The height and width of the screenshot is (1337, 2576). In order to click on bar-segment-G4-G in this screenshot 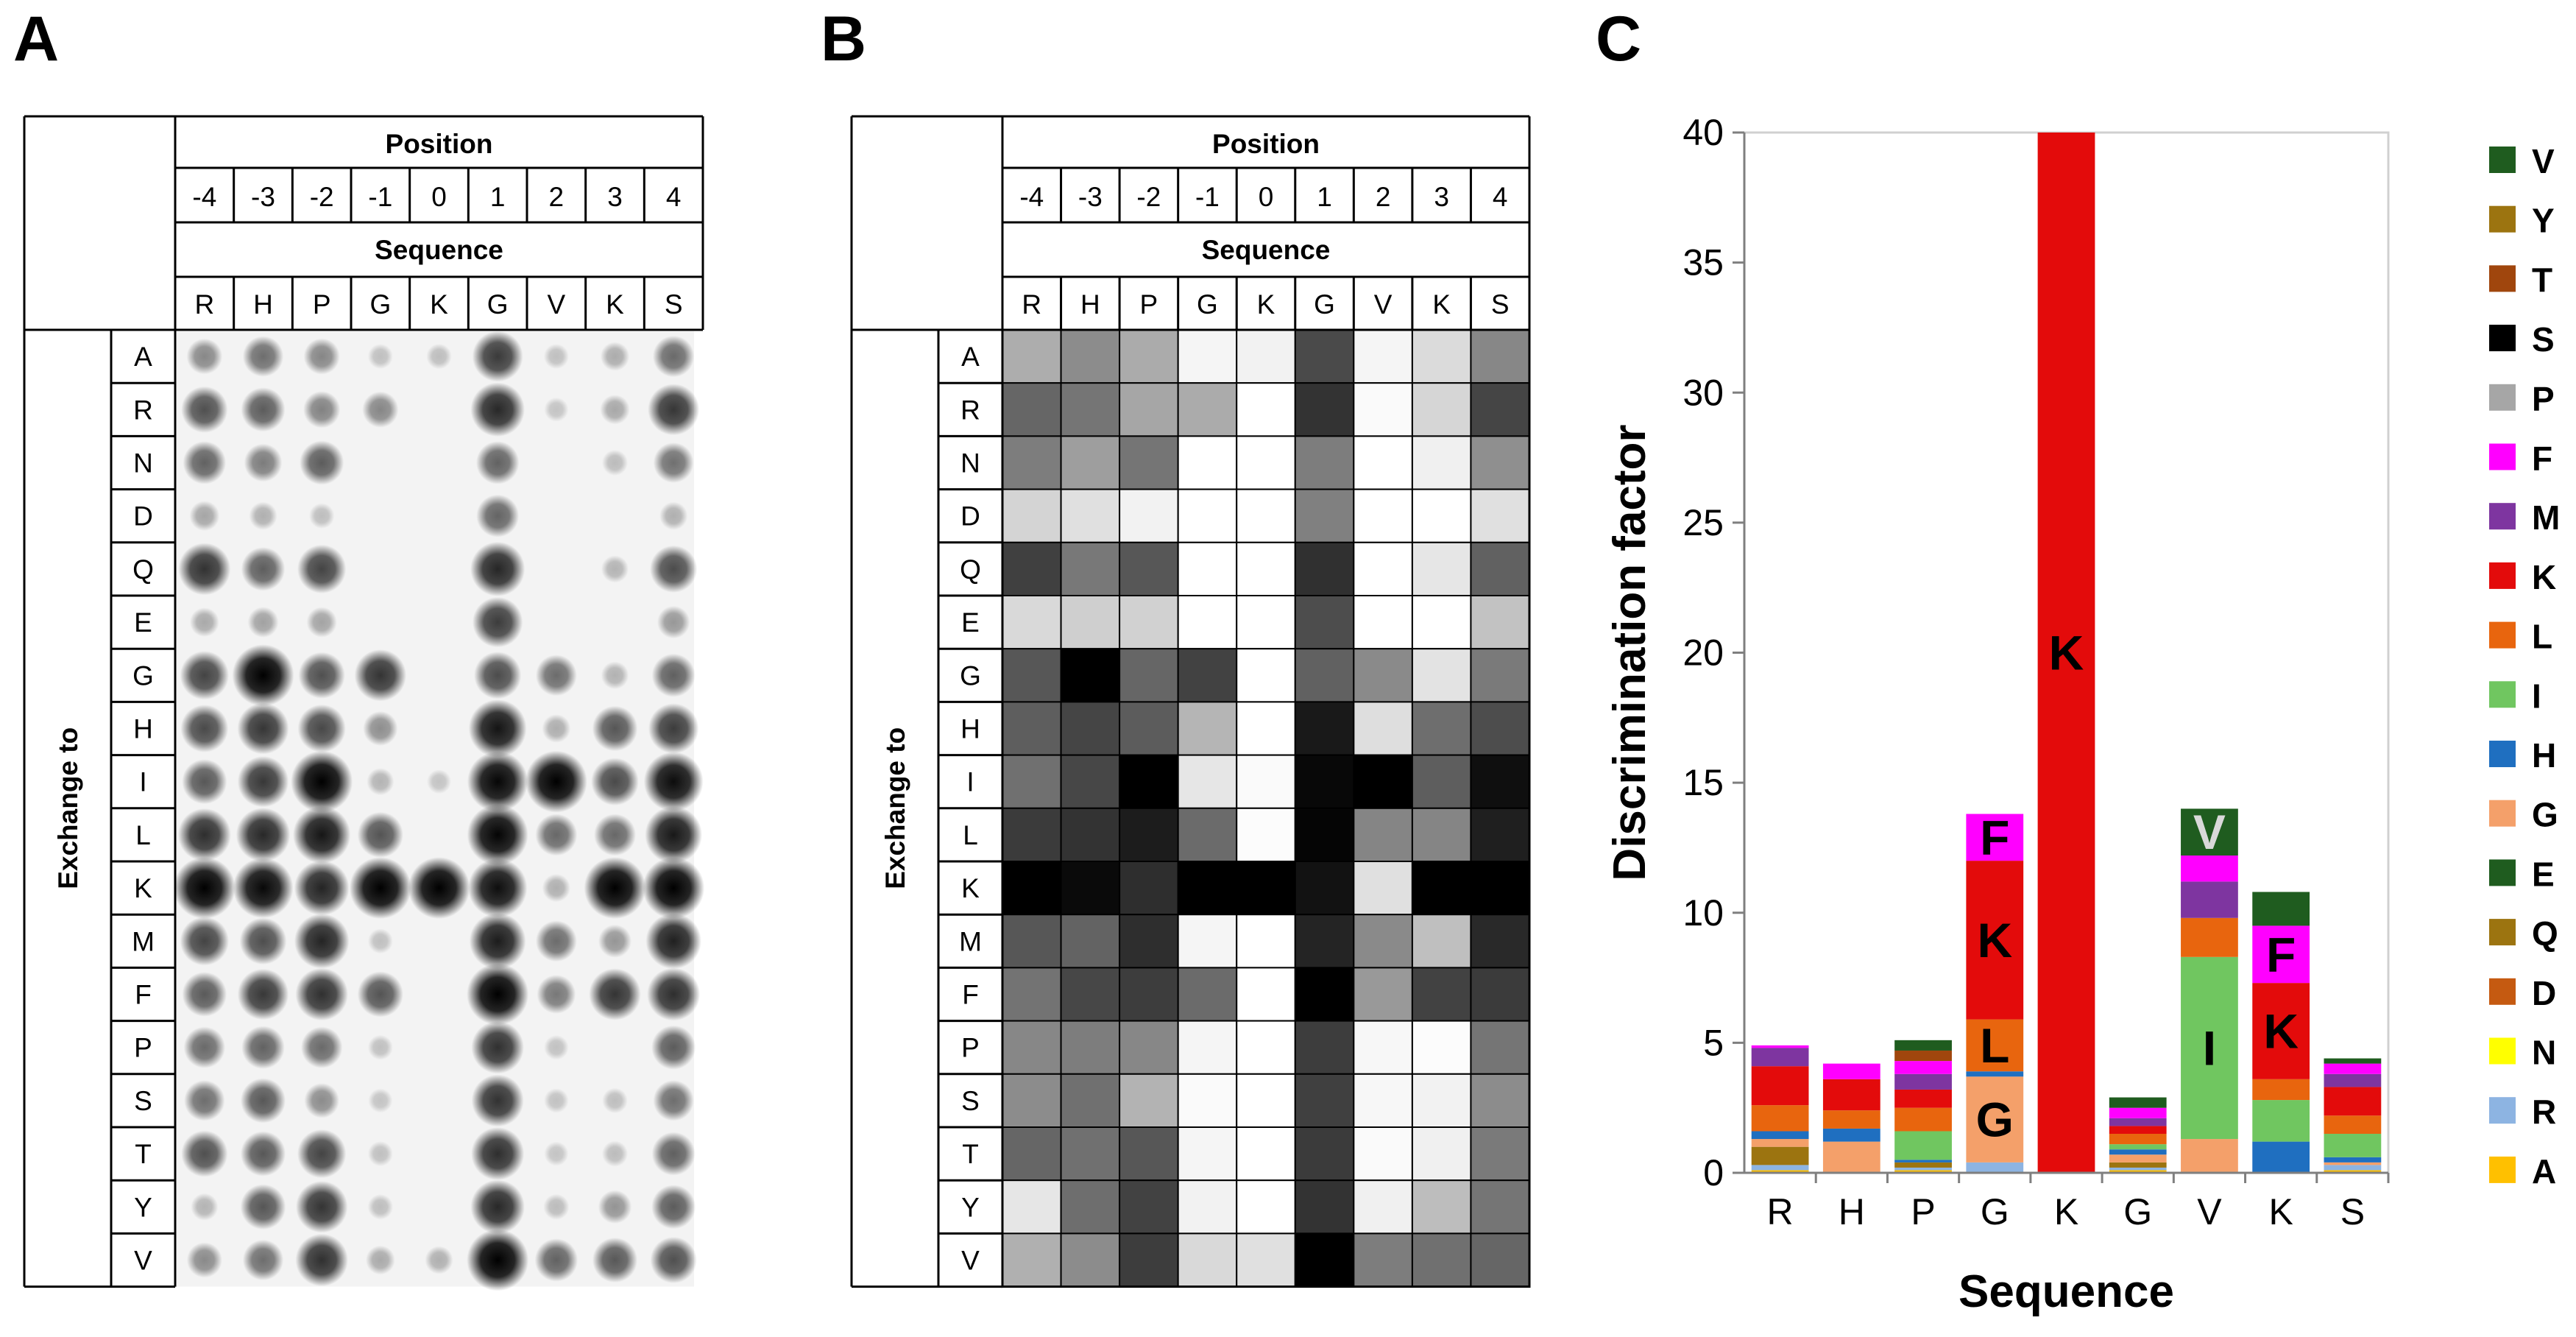, I will do `click(1995, 1119)`.